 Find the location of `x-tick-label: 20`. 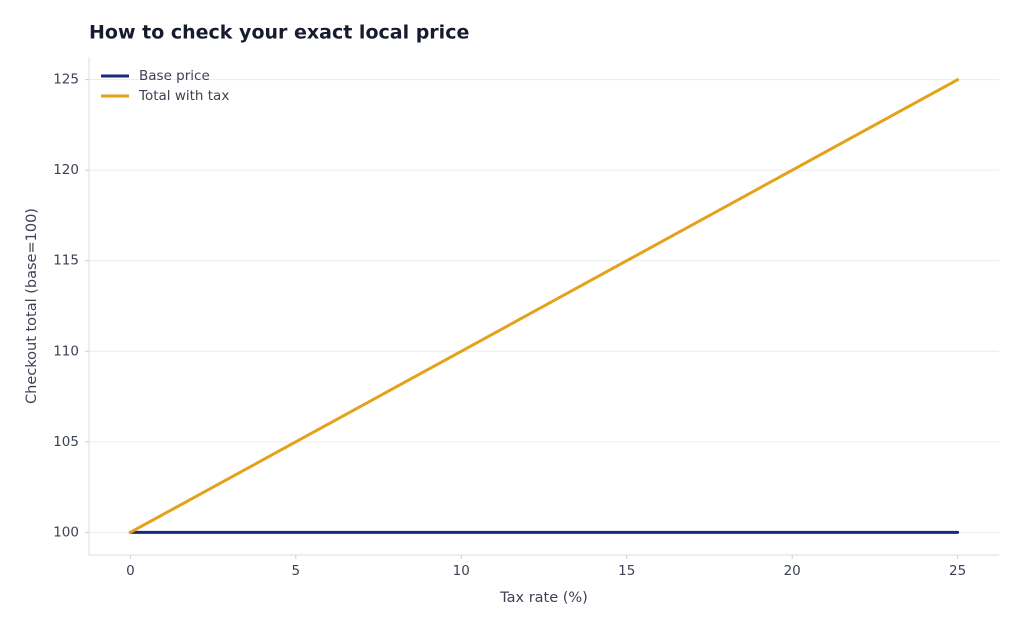

x-tick-label: 20 is located at coordinates (792, 571).